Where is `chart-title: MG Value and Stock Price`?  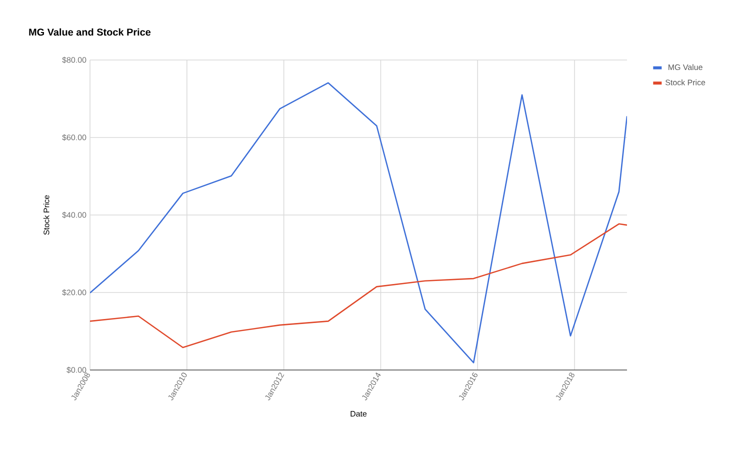 chart-title: MG Value and Stock Price is located at coordinates (90, 32).